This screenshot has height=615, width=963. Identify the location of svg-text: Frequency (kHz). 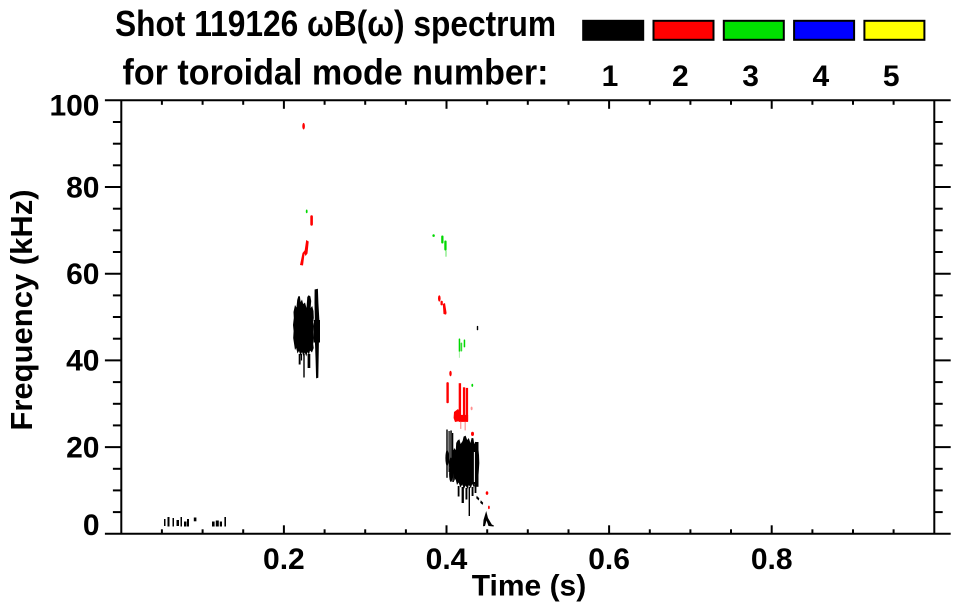
(21, 309).